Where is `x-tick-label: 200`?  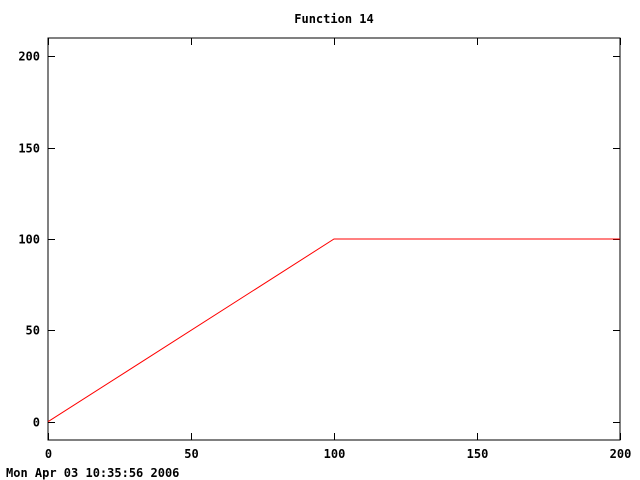 x-tick-label: 200 is located at coordinates (621, 454).